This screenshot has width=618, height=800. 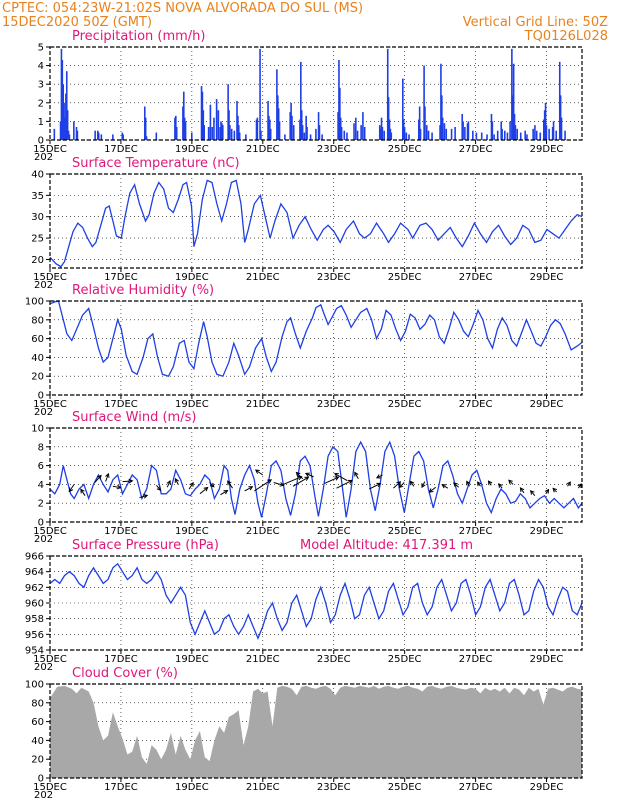 What do you see at coordinates (125, 673) in the screenshot?
I see `panel-title-cloud: Cloud Cover (%)` at bounding box center [125, 673].